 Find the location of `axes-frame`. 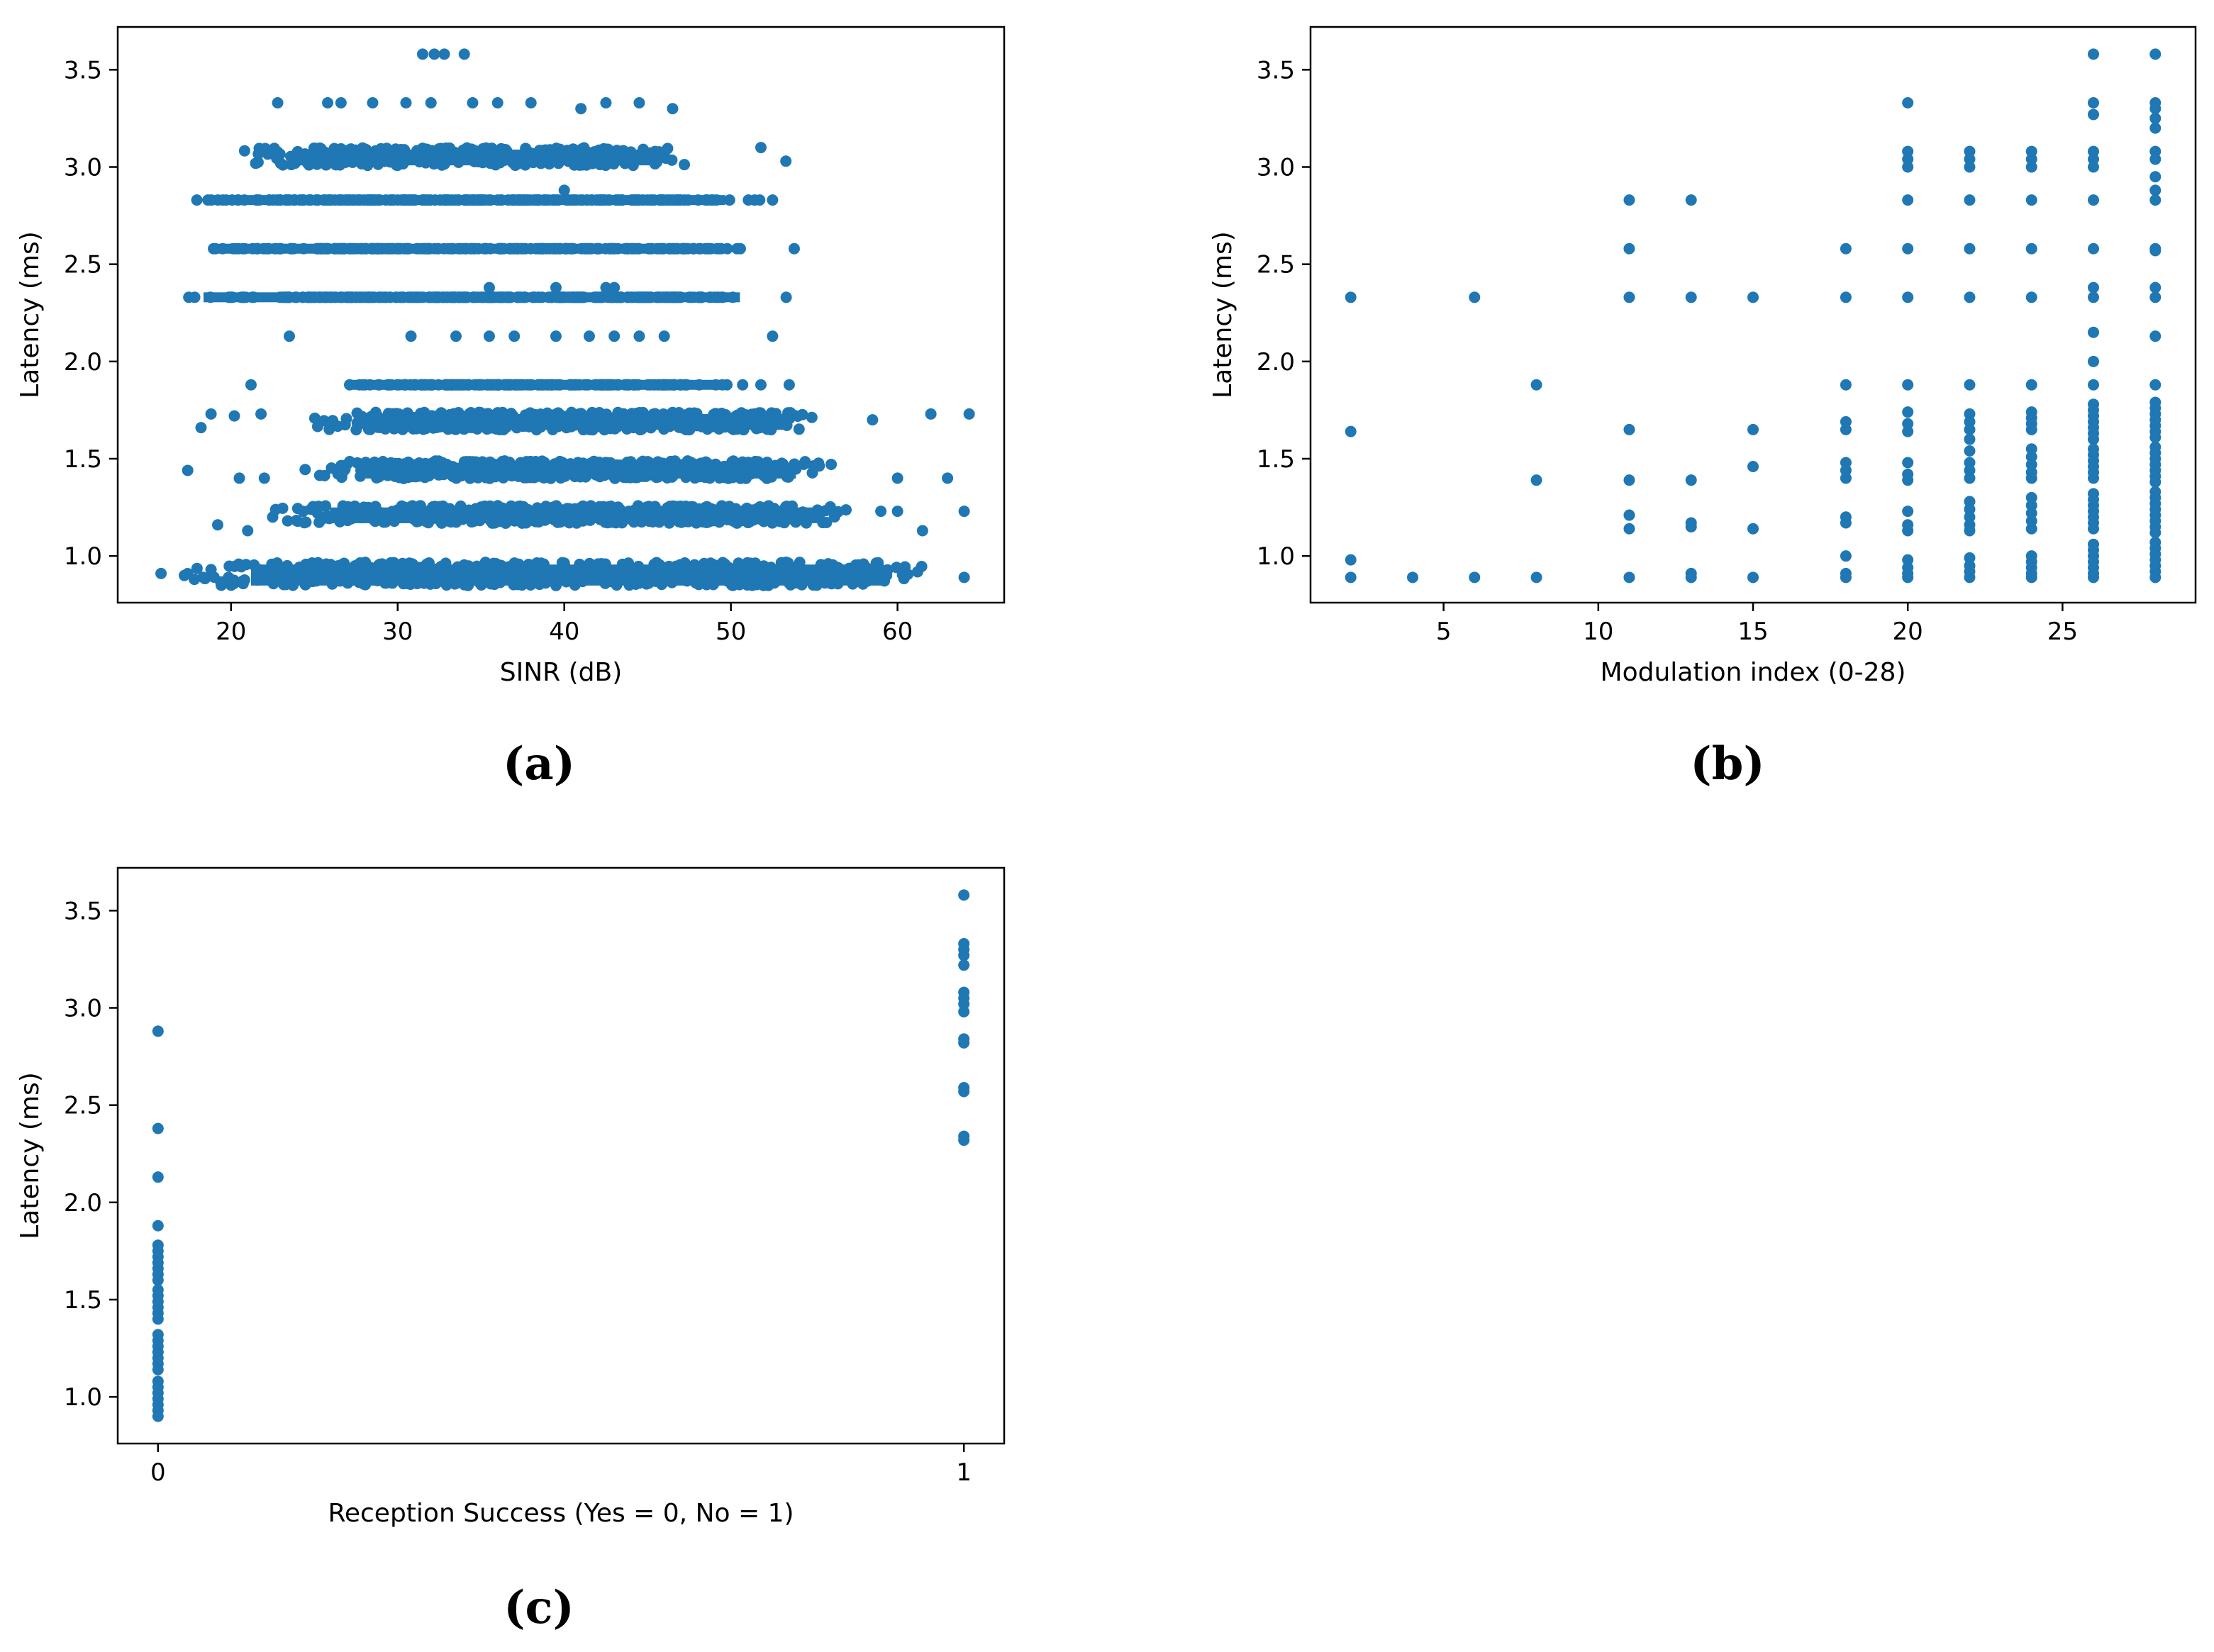

axes-frame is located at coordinates (561, 1155).